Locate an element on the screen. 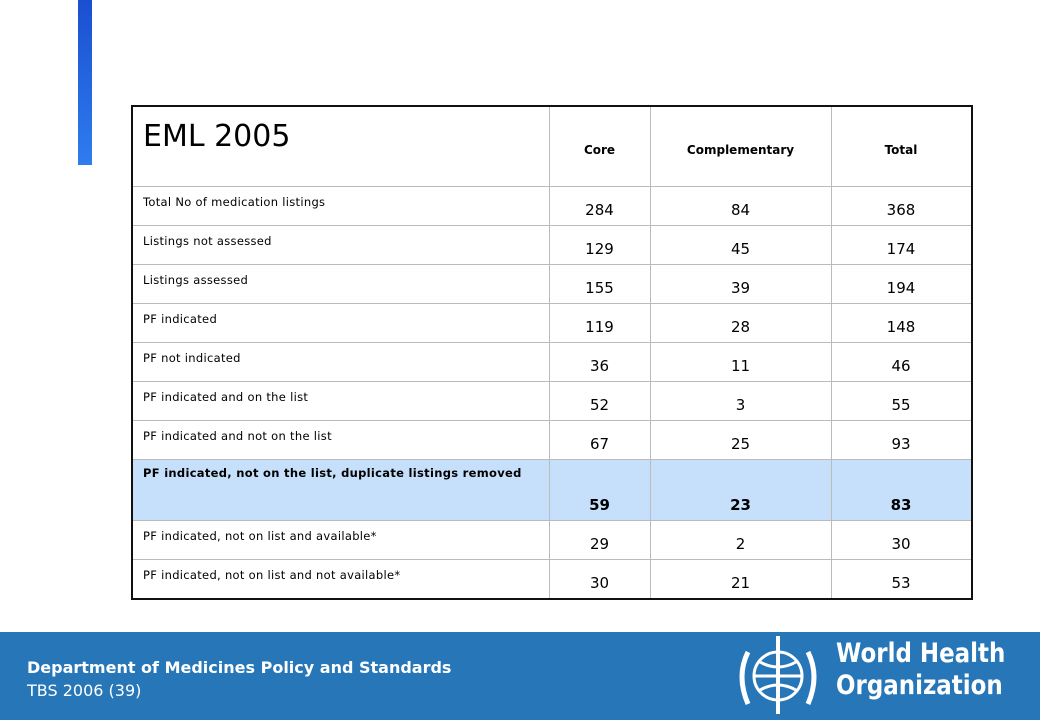 The height and width of the screenshot is (720, 1040). table-row: Listings not assessed 129 45 174 is located at coordinates (551, 244).